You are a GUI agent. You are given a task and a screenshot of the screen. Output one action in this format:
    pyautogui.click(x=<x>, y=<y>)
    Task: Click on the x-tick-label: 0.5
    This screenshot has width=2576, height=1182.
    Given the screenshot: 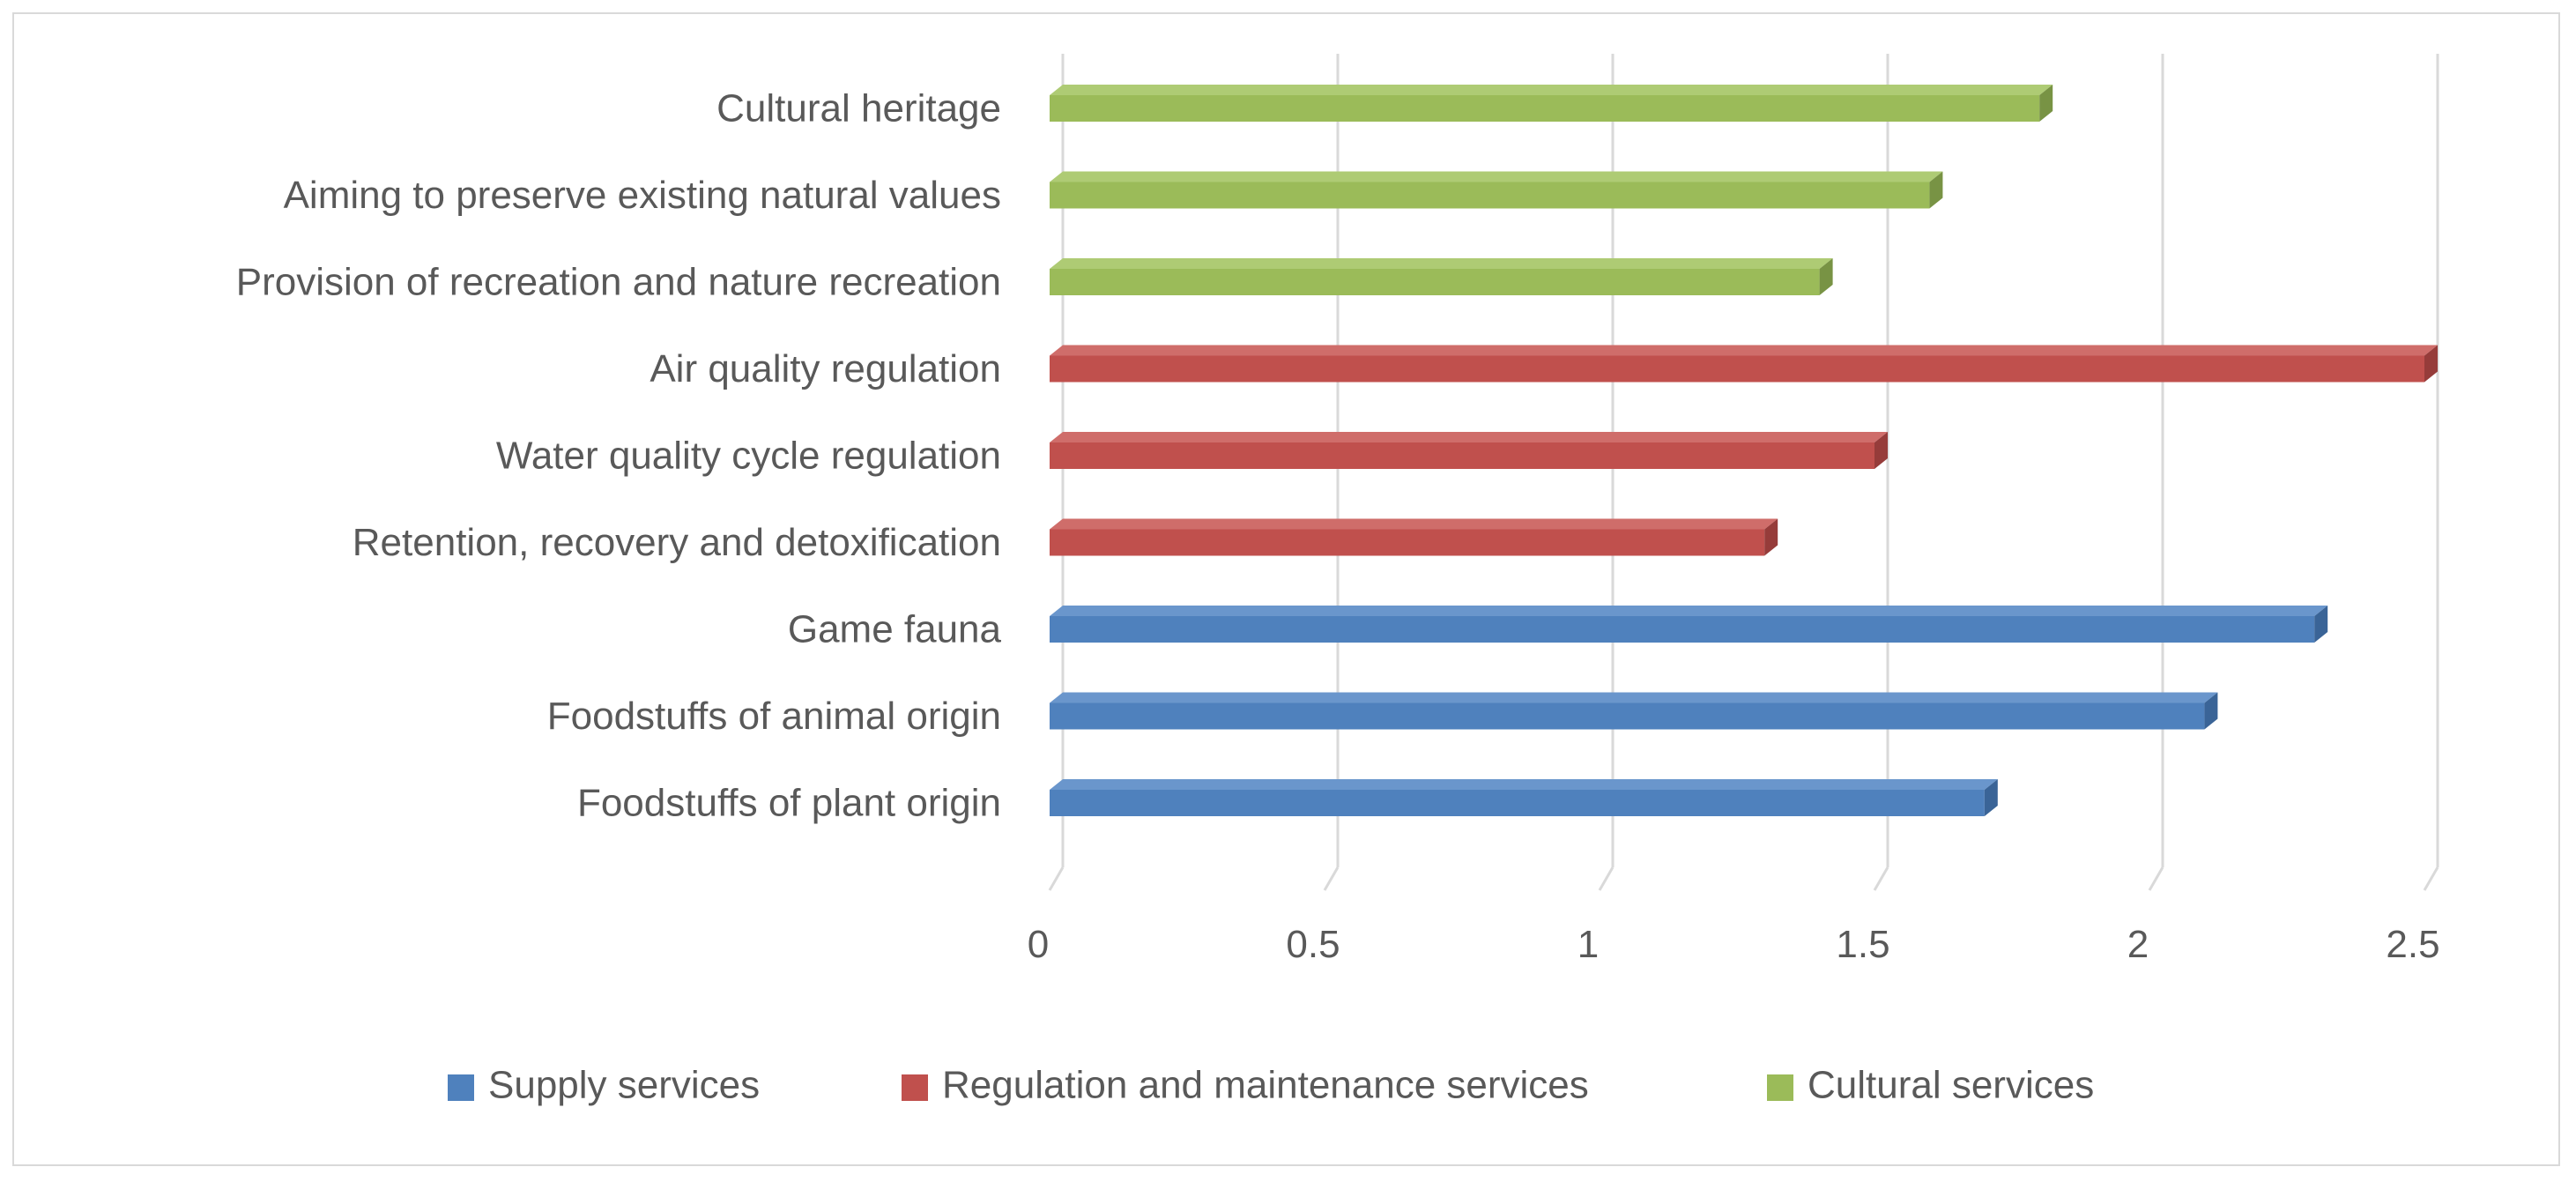 What is the action you would take?
    pyautogui.click(x=1313, y=945)
    